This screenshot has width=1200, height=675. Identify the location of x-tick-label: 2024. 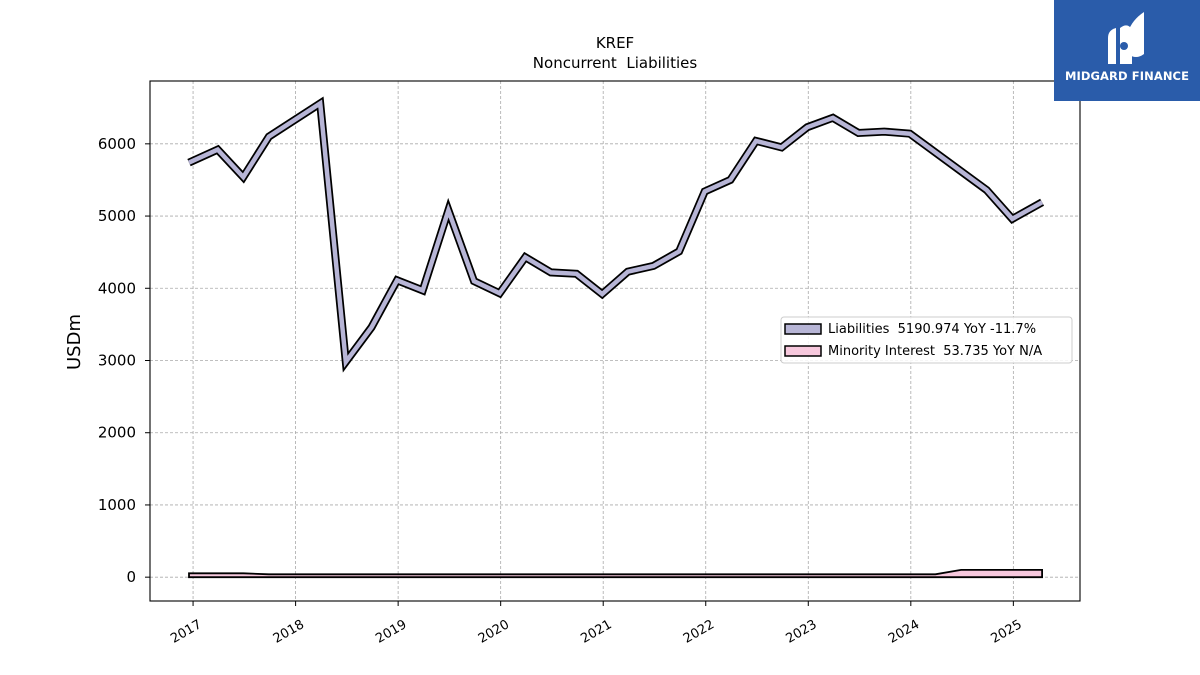
(904, 632).